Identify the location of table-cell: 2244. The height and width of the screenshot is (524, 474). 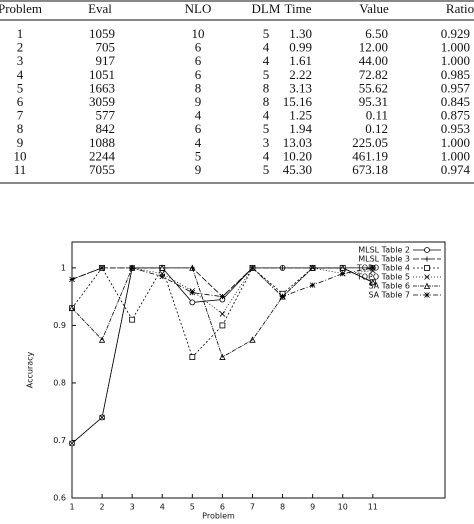
(102, 155).